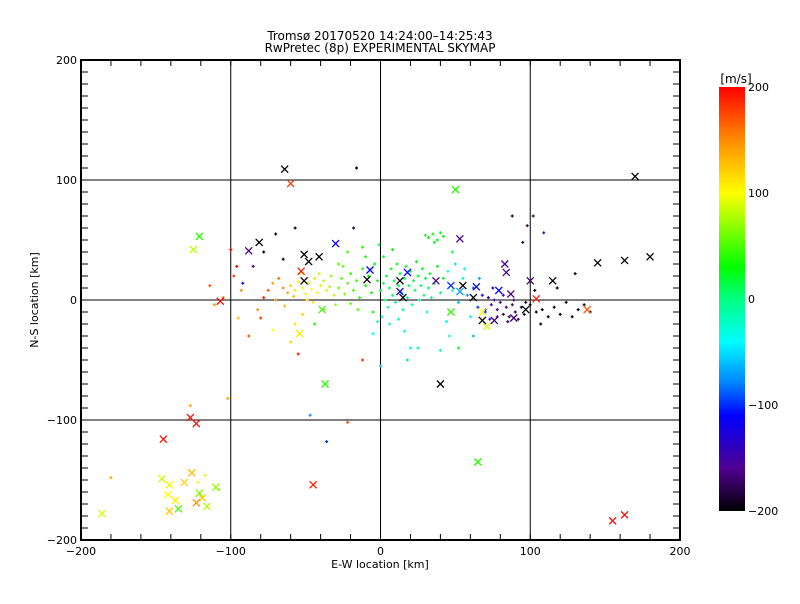 The image size is (800, 604). I want to click on y-tick-label: −100, so click(62, 420).